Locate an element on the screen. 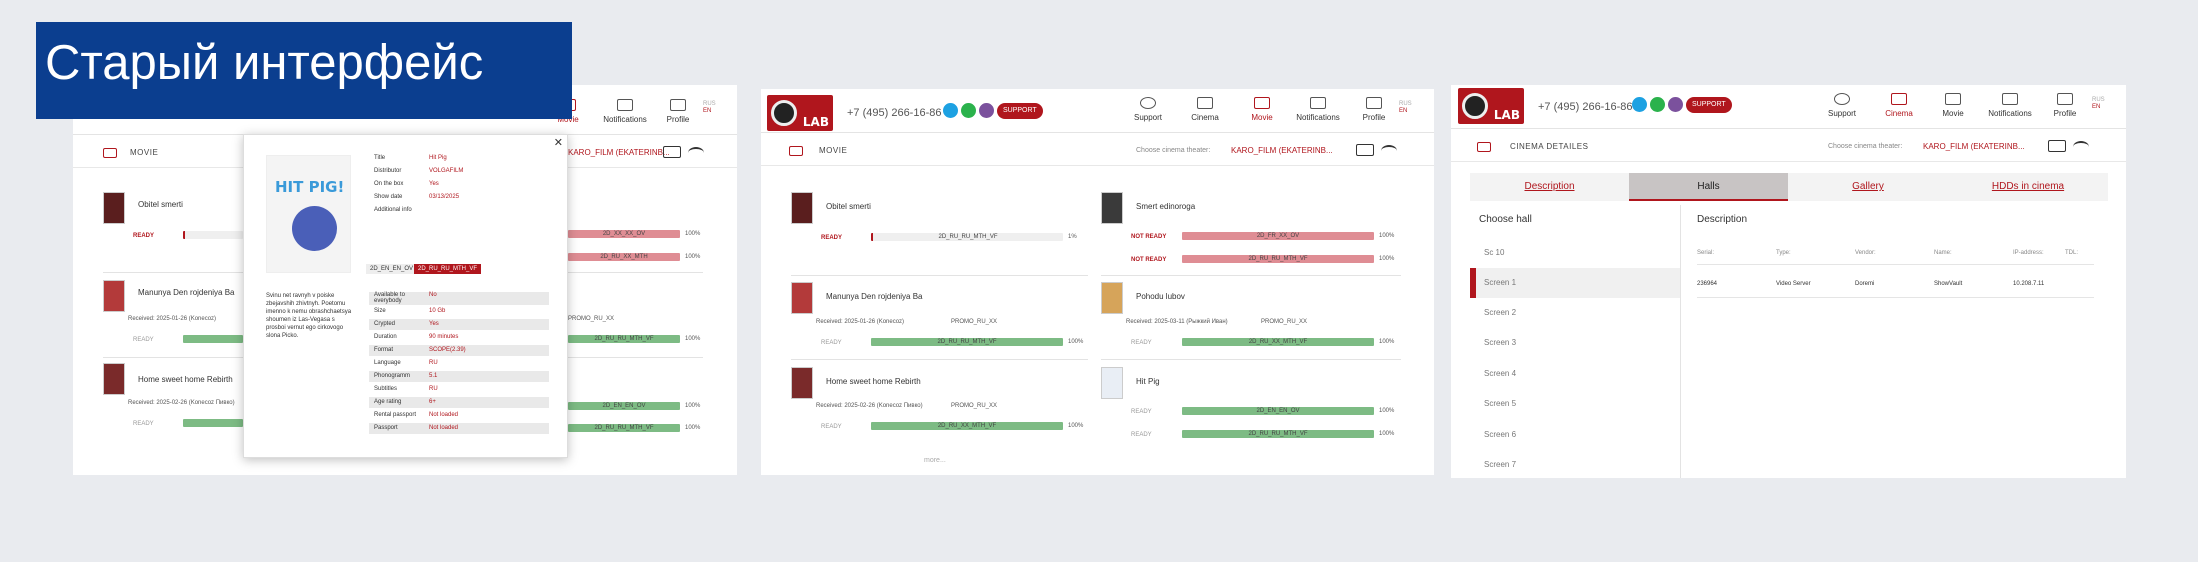  info-row: Title Hit Pig is located at coordinates (410, 158).